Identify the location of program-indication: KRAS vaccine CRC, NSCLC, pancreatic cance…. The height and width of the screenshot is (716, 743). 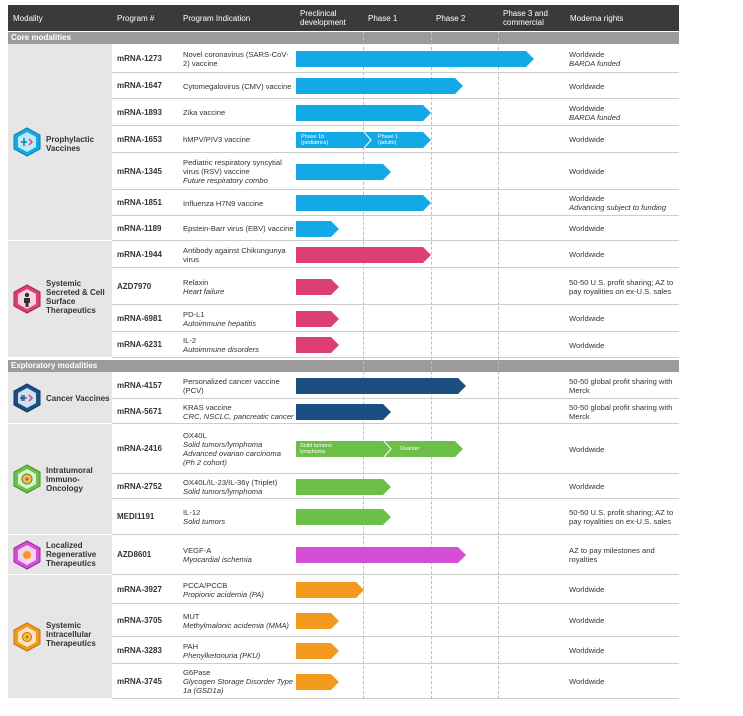
(239, 412).